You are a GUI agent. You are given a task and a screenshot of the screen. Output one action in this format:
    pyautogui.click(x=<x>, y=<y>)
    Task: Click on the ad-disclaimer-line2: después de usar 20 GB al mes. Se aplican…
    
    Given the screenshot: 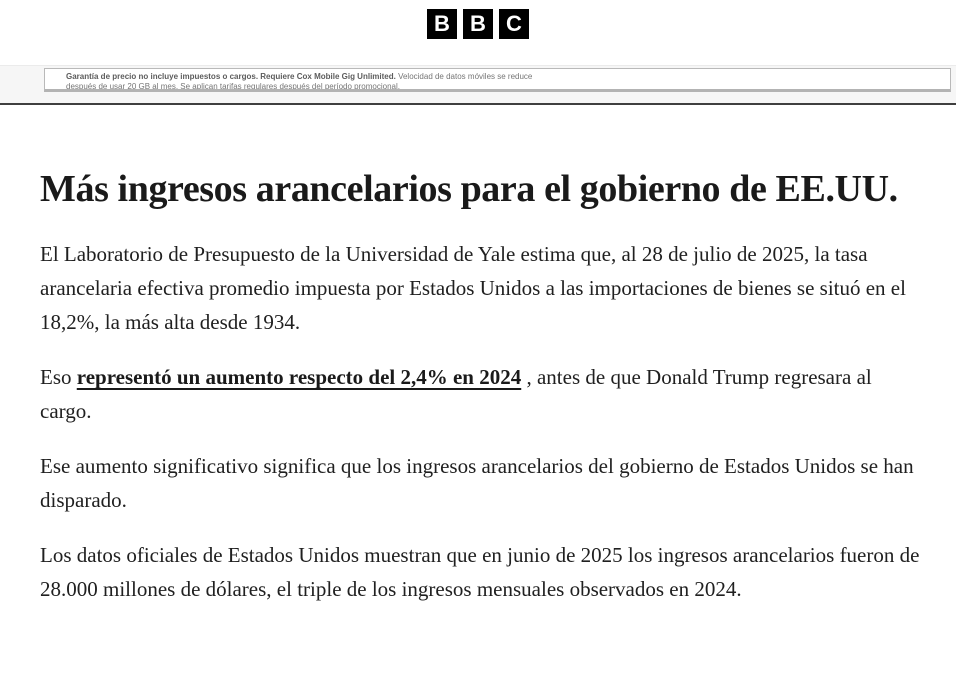 What is the action you would take?
    pyautogui.click(x=233, y=86)
    